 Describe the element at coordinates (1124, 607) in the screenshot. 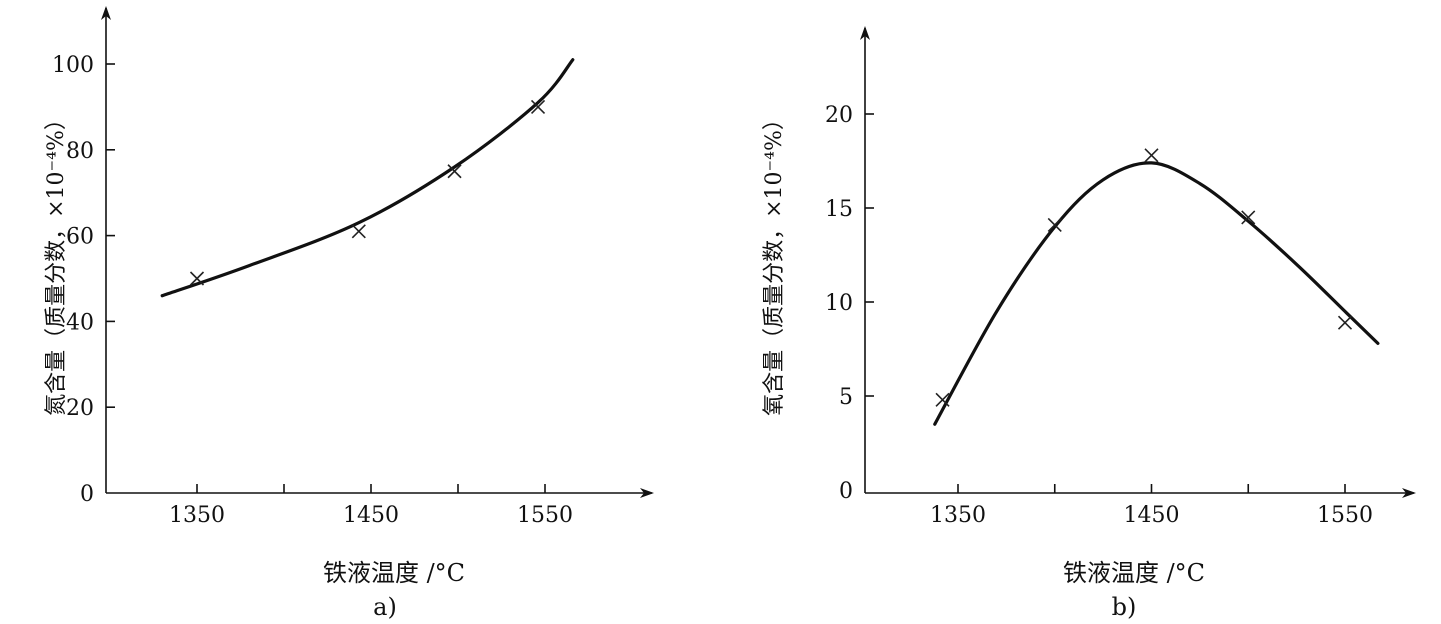

I see `panel-caption-b: b)` at that location.